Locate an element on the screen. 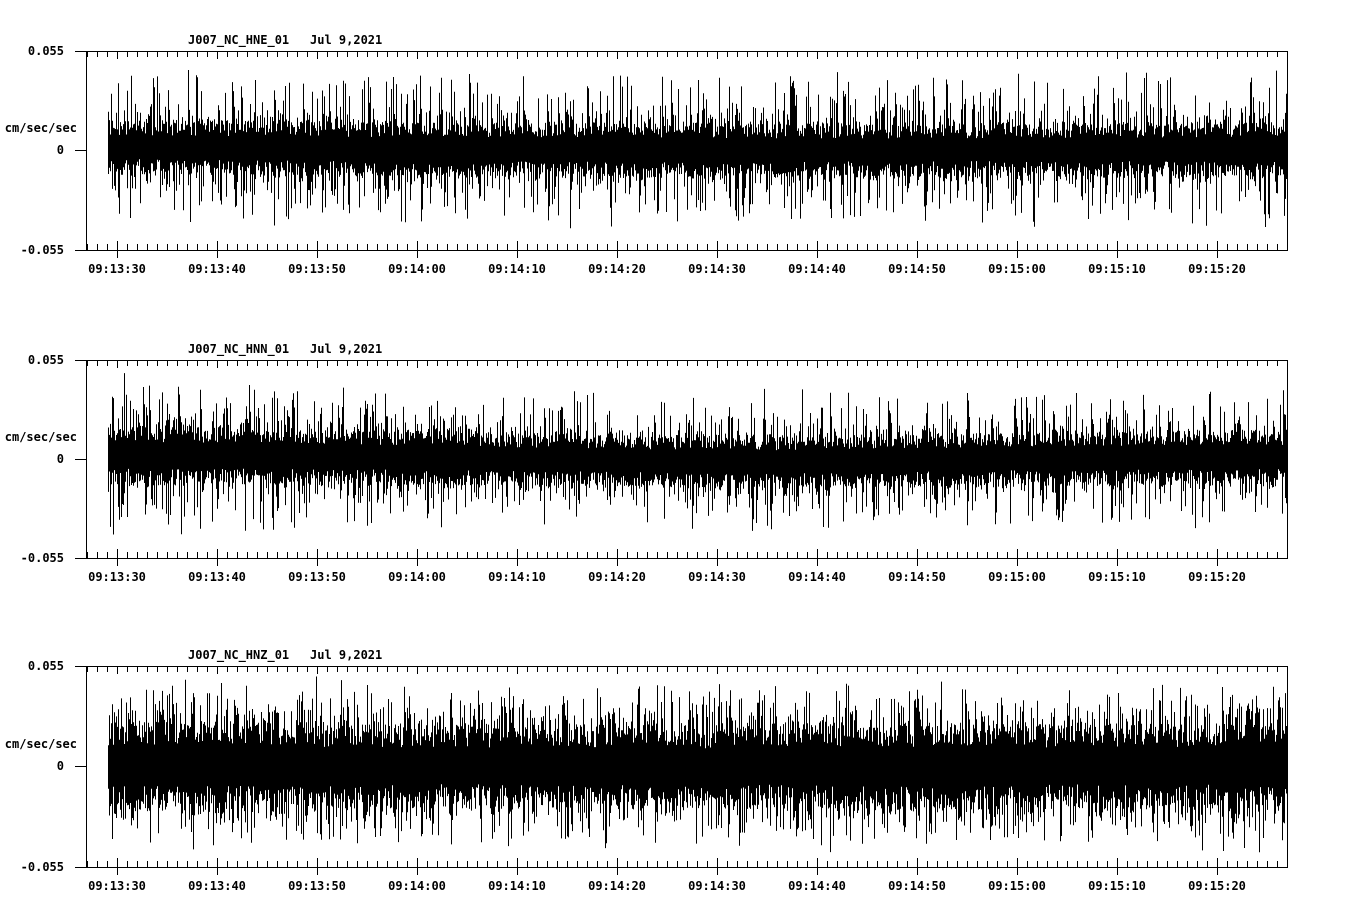 This screenshot has width=1358, height=924. waveform-trace is located at coordinates (697, 149).